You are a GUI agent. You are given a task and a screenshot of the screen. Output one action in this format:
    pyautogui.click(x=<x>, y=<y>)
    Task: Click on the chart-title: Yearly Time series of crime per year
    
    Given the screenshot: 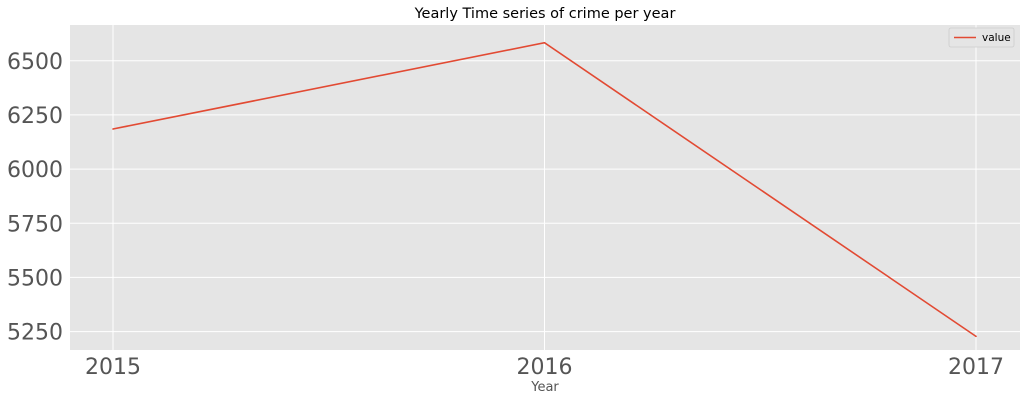 What is the action you would take?
    pyautogui.click(x=545, y=14)
    